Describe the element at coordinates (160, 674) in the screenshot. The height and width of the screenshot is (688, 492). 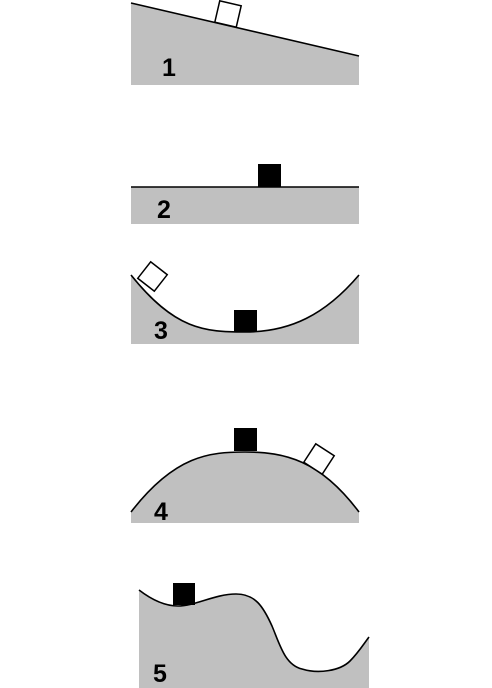
I see `panel-5-label: 5` at that location.